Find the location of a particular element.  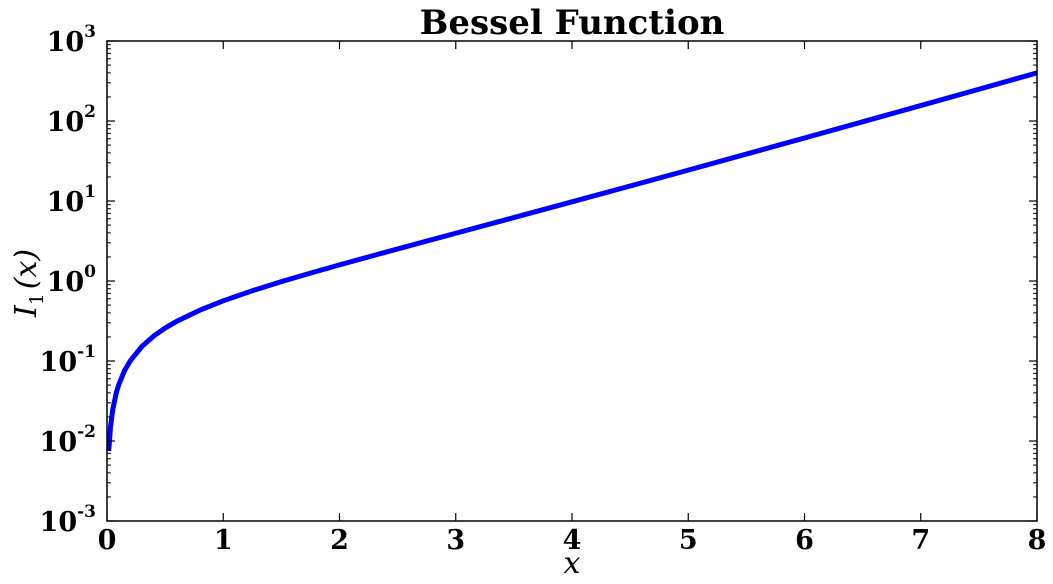

y-tick-exponent: 1 is located at coordinates (90, 192).